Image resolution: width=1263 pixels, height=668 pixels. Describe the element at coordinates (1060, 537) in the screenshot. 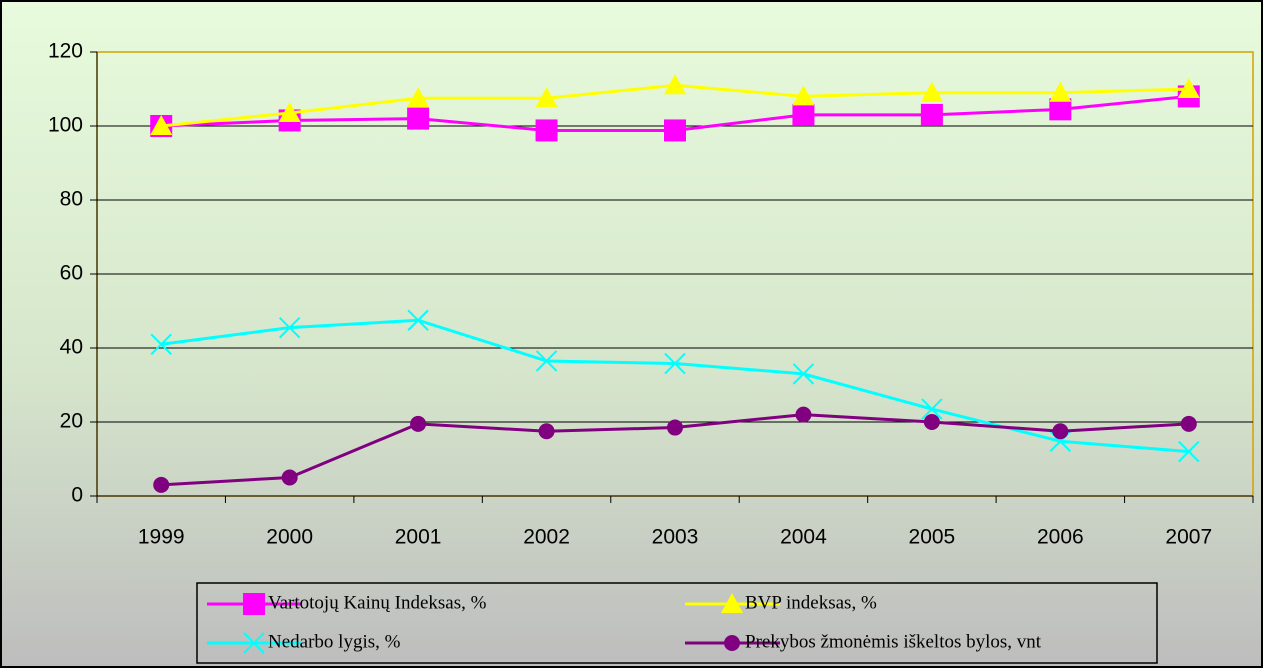

I see `x-tick-label: 2006` at that location.